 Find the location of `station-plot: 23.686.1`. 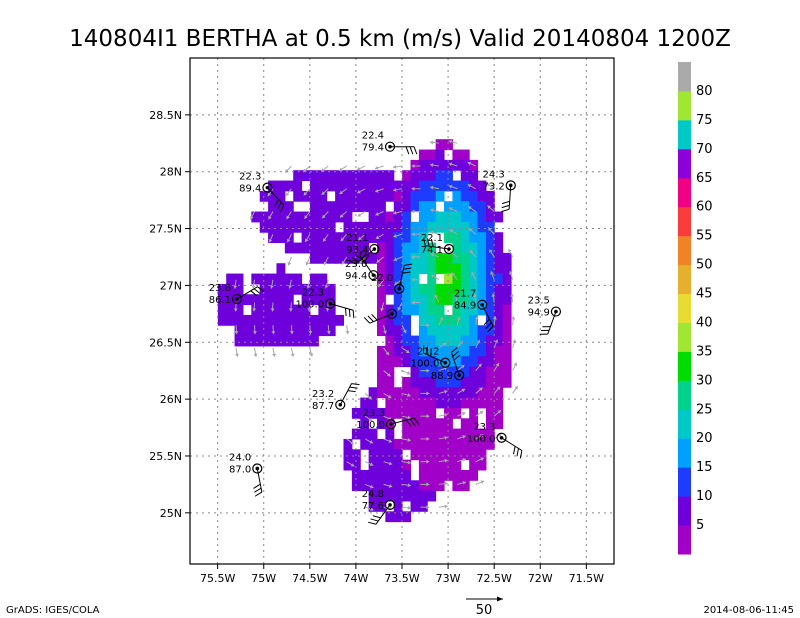

station-plot: 23.686.1 is located at coordinates (237, 294).